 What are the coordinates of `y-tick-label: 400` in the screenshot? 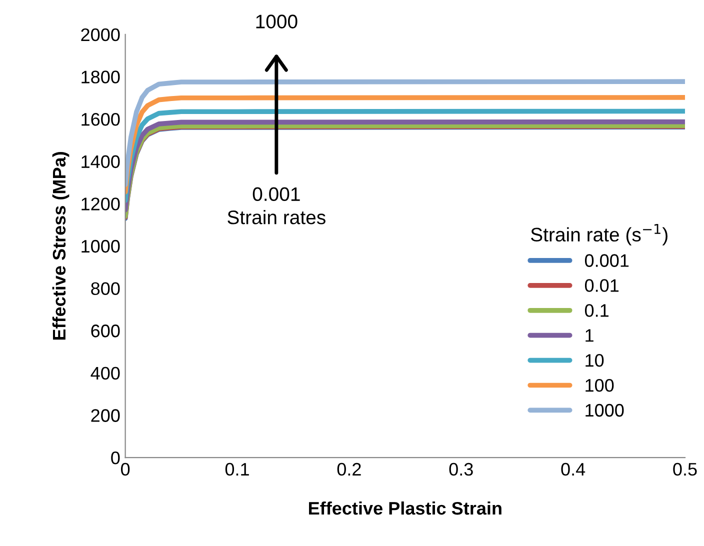 It's located at (105, 373).